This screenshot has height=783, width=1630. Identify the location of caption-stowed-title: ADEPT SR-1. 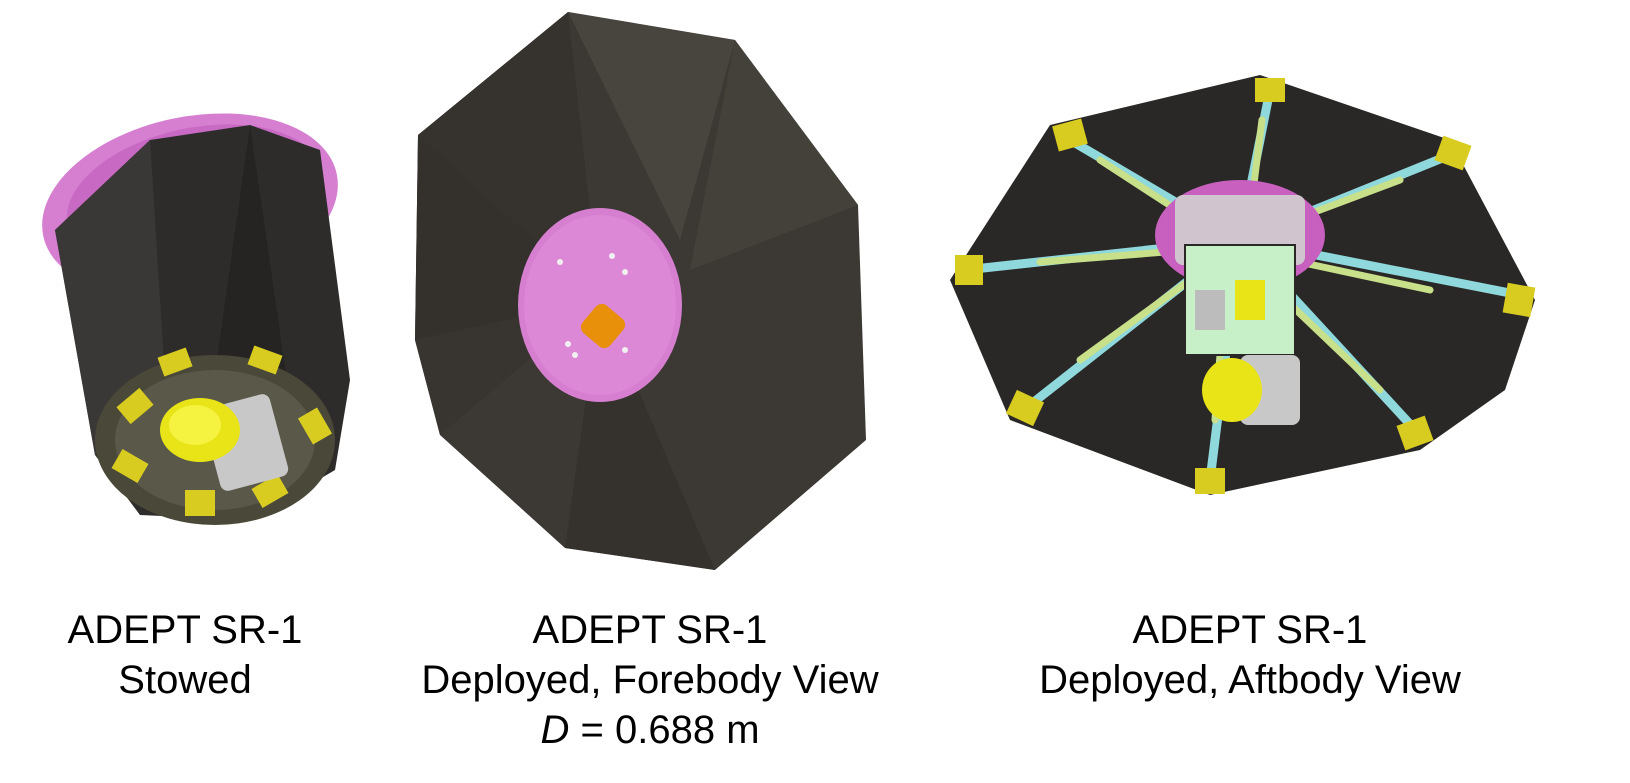
(185, 630).